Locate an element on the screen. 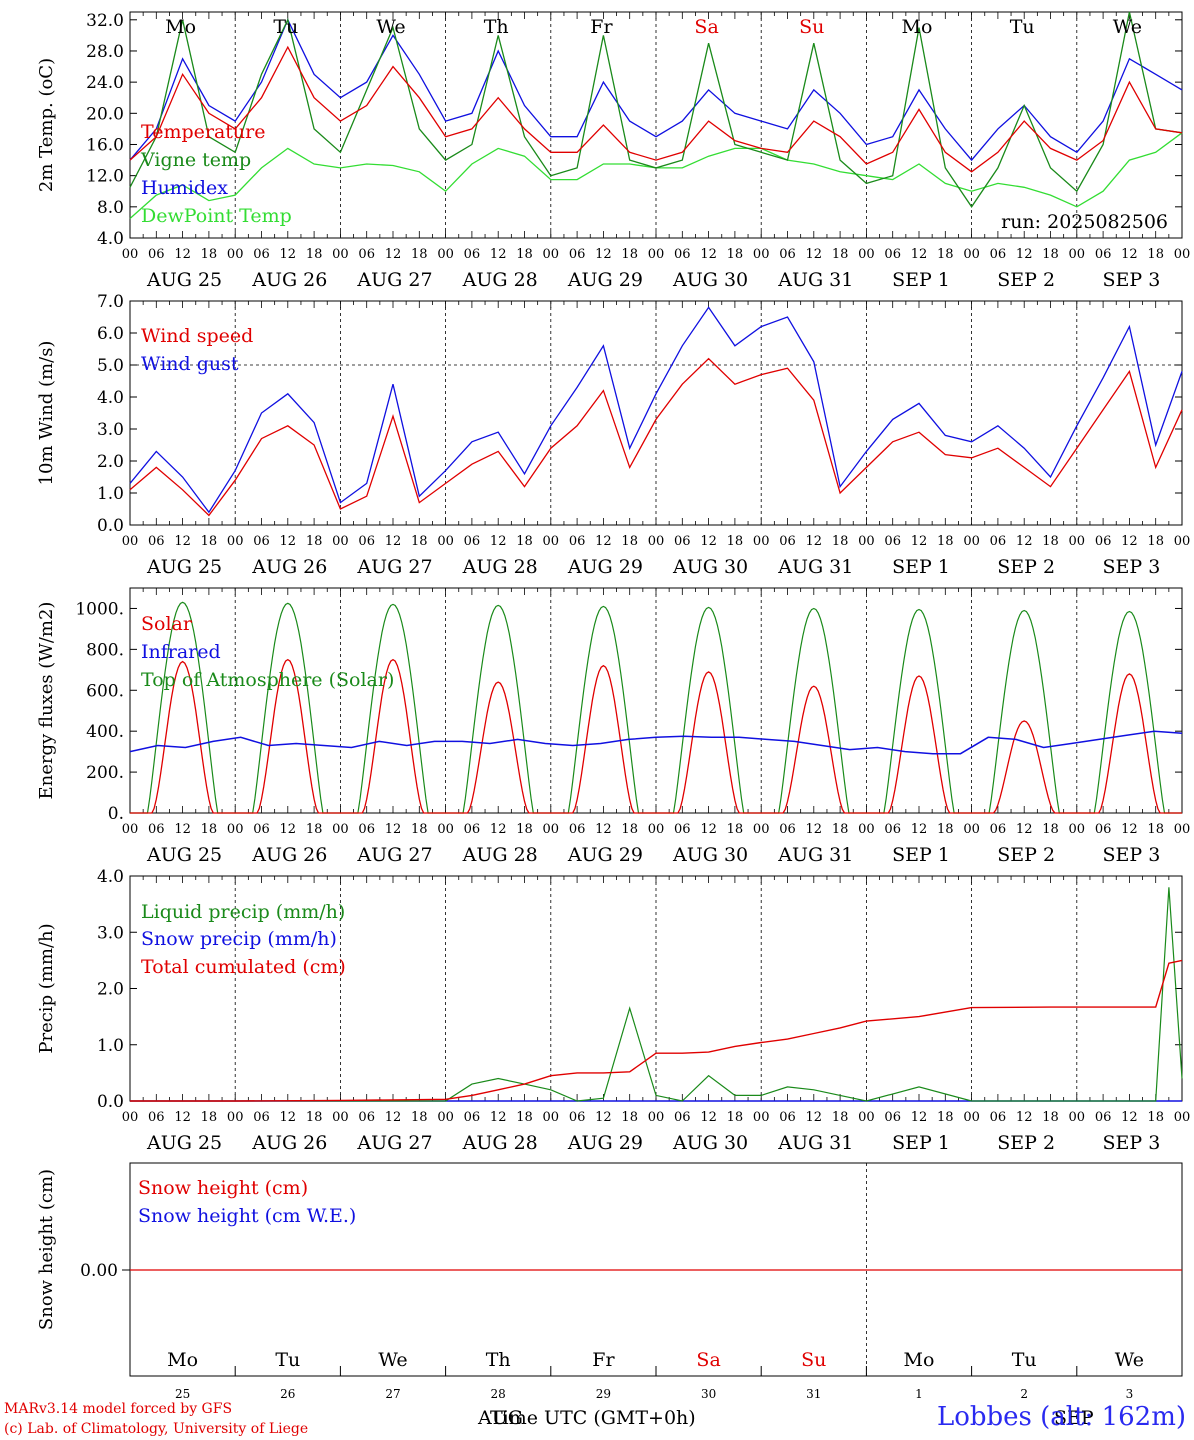  panel-frame is located at coordinates (656, 413).